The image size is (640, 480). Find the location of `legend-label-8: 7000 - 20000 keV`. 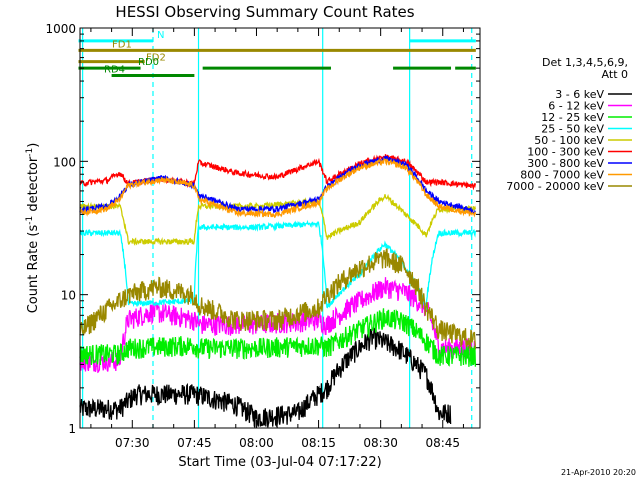

legend-label-8: 7000 - 20000 keV is located at coordinates (555, 186).